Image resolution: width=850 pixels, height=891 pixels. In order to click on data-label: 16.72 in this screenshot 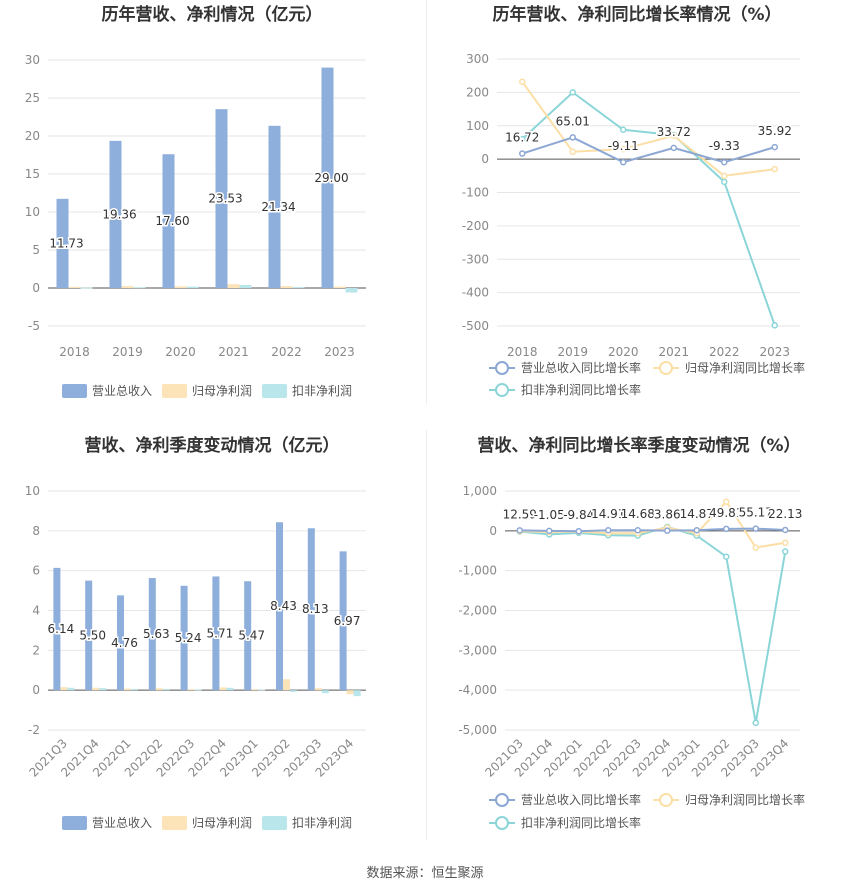, I will do `click(522, 138)`.